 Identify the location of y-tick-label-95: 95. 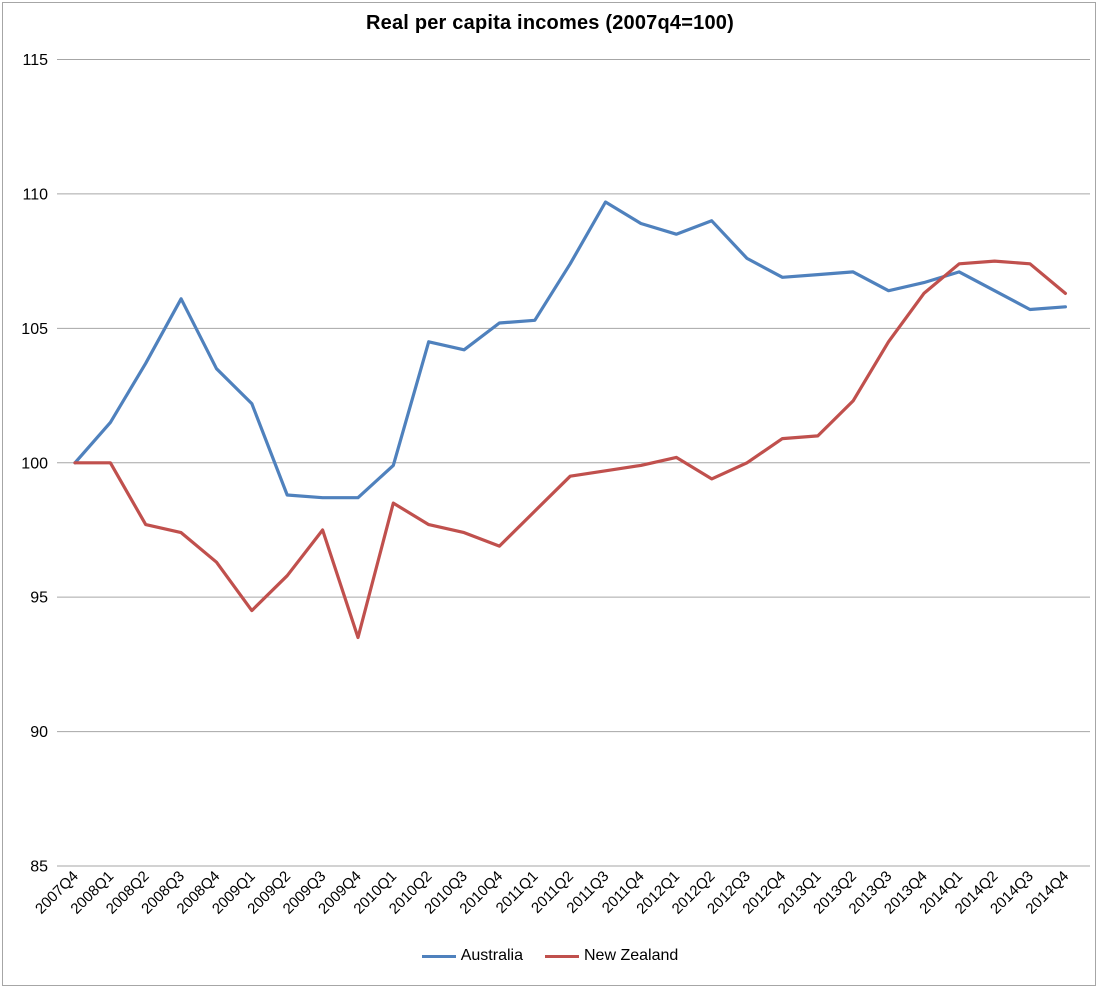
(39, 598).